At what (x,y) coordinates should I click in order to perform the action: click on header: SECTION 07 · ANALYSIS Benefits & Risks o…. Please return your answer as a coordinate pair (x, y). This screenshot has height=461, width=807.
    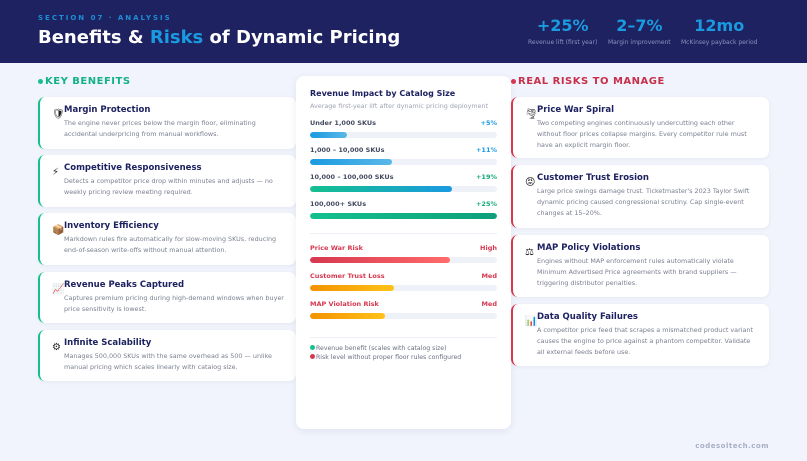
    Looking at the image, I should click on (403, 31).